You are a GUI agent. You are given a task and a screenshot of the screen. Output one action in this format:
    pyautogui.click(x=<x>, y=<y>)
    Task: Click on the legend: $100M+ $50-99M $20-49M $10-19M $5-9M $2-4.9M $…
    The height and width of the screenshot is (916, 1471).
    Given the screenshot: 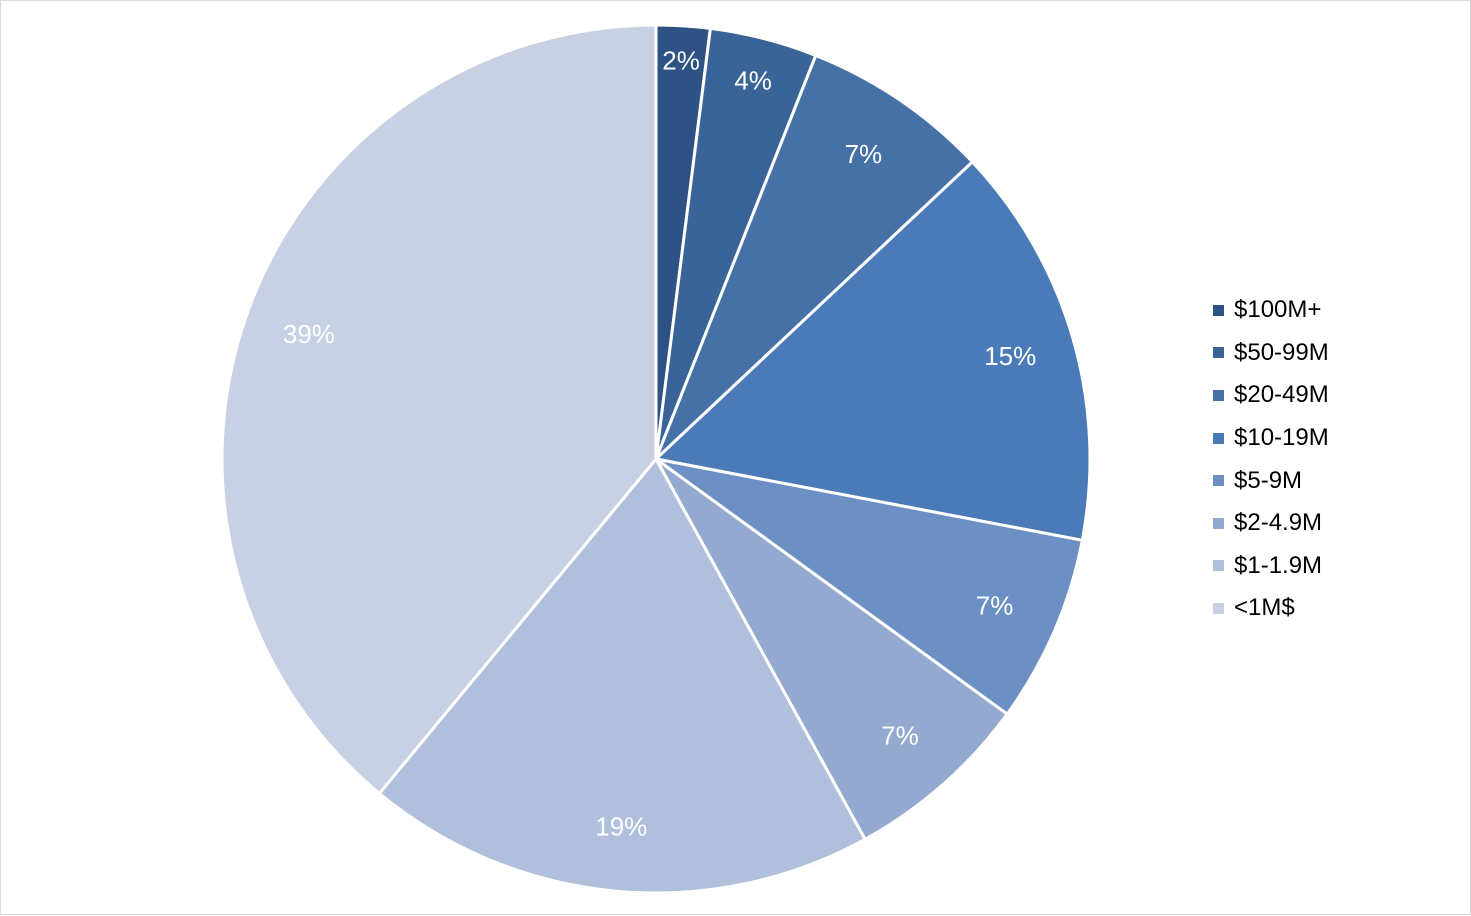 What is the action you would take?
    pyautogui.click(x=1271, y=459)
    